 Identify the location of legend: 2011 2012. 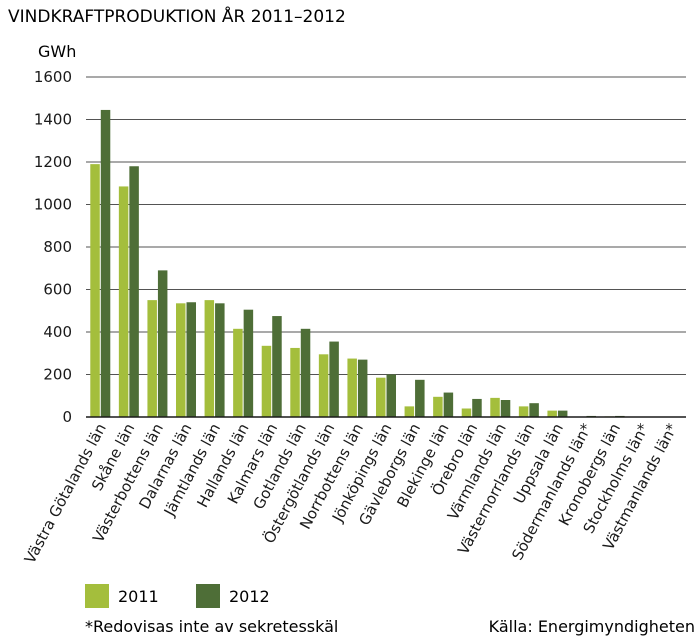
(177, 596).